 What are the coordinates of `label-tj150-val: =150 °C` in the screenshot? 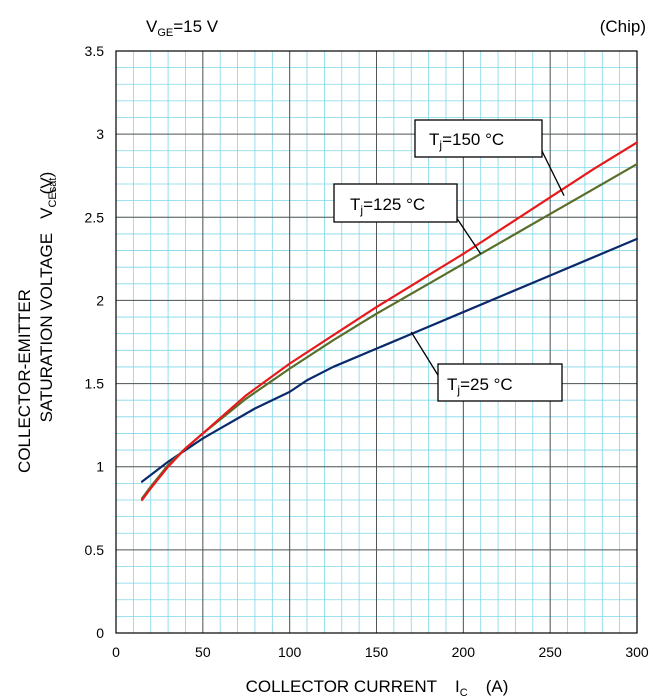 It's located at (473, 139).